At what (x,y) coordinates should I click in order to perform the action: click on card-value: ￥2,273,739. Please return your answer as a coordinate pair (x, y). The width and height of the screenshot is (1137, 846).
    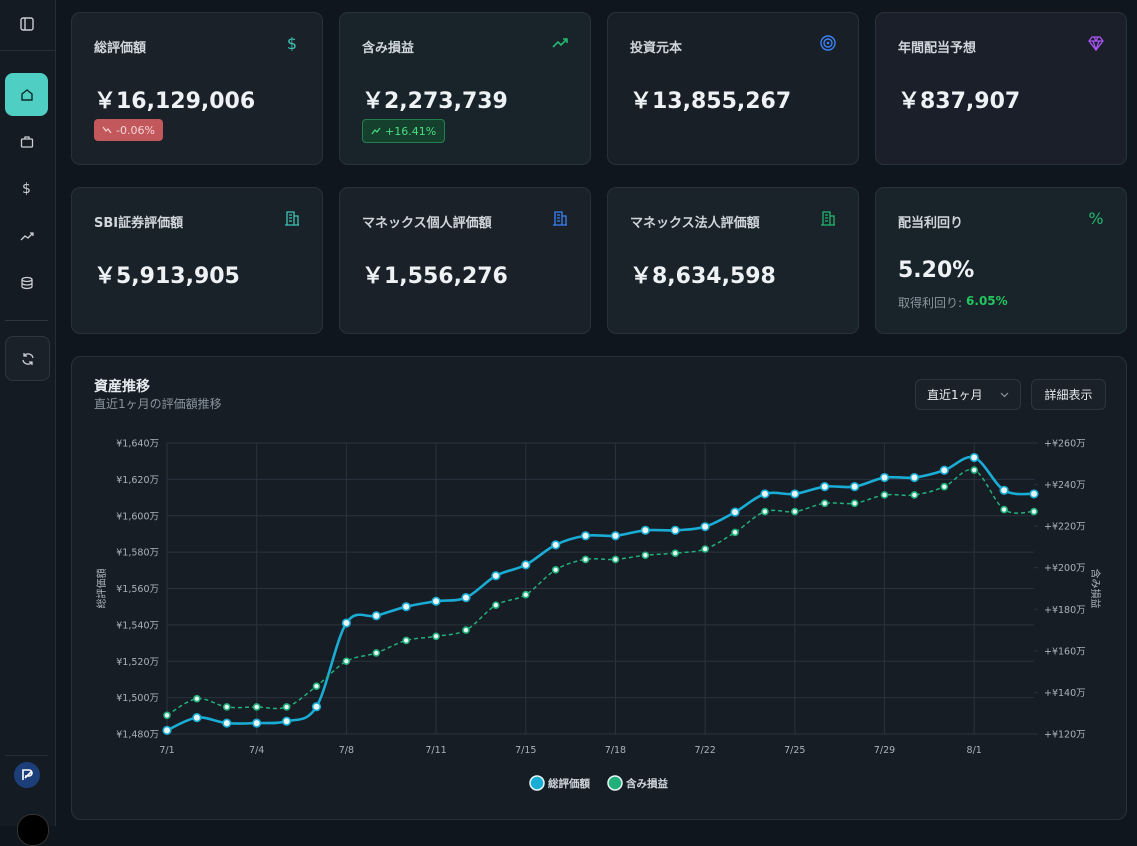
    Looking at the image, I should click on (435, 101).